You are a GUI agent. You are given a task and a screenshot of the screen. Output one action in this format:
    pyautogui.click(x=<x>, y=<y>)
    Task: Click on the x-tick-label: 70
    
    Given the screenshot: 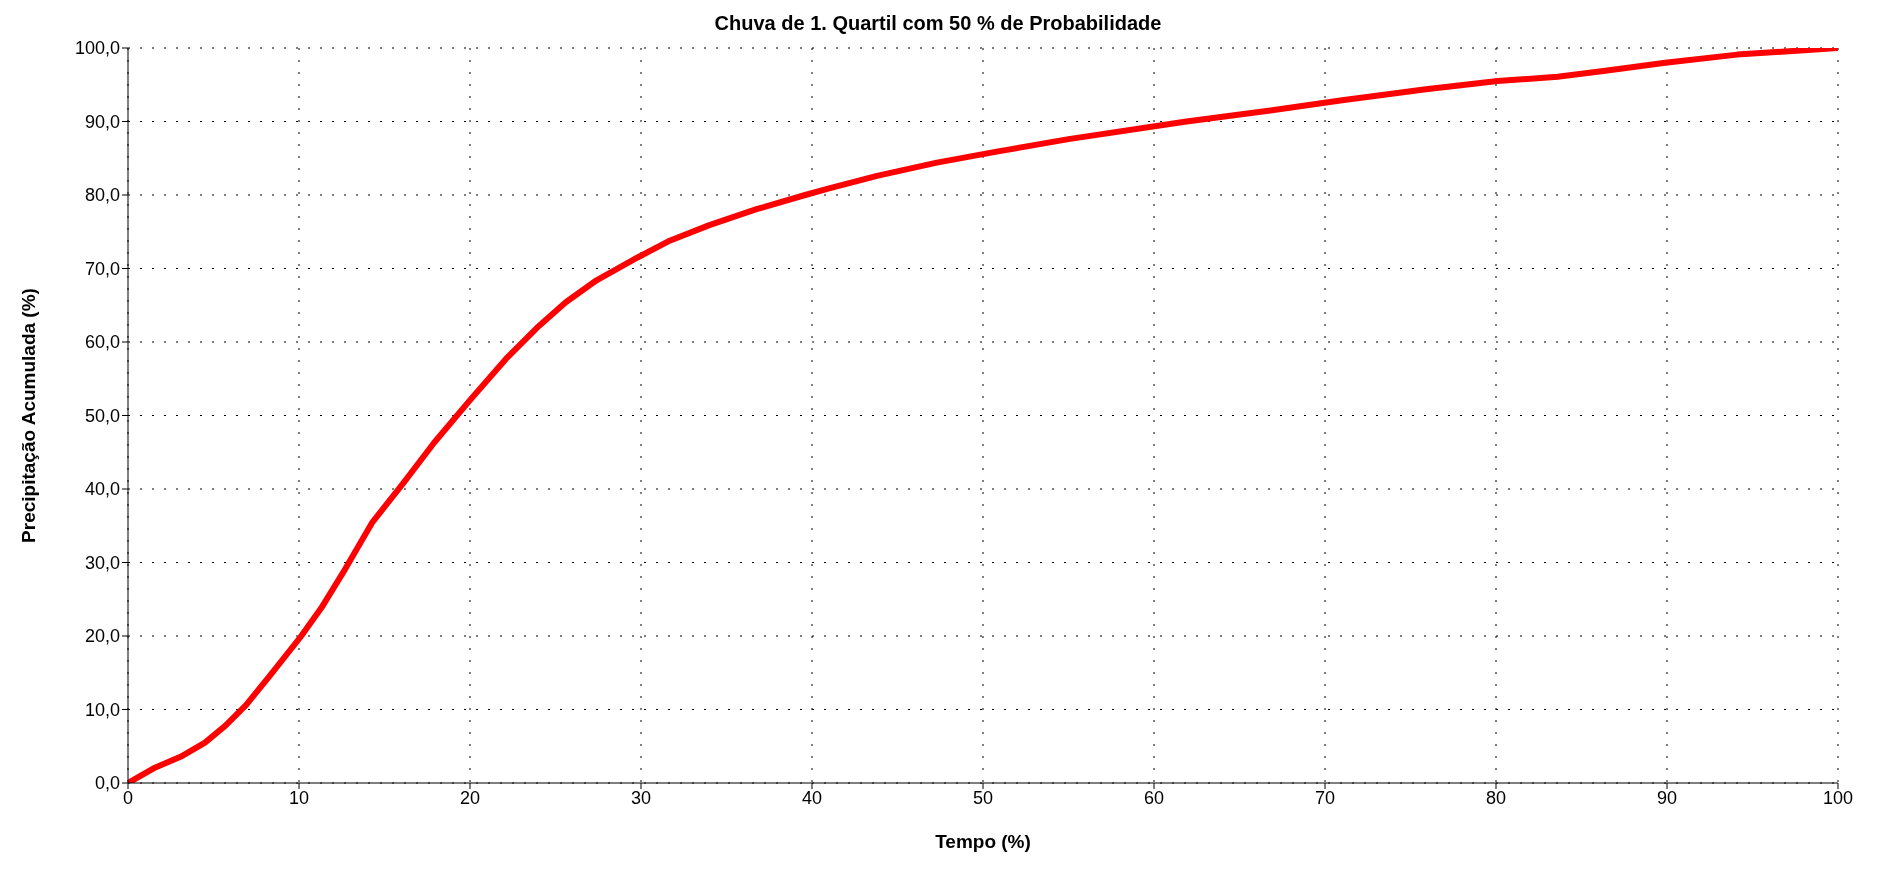 What is the action you would take?
    pyautogui.click(x=1325, y=797)
    